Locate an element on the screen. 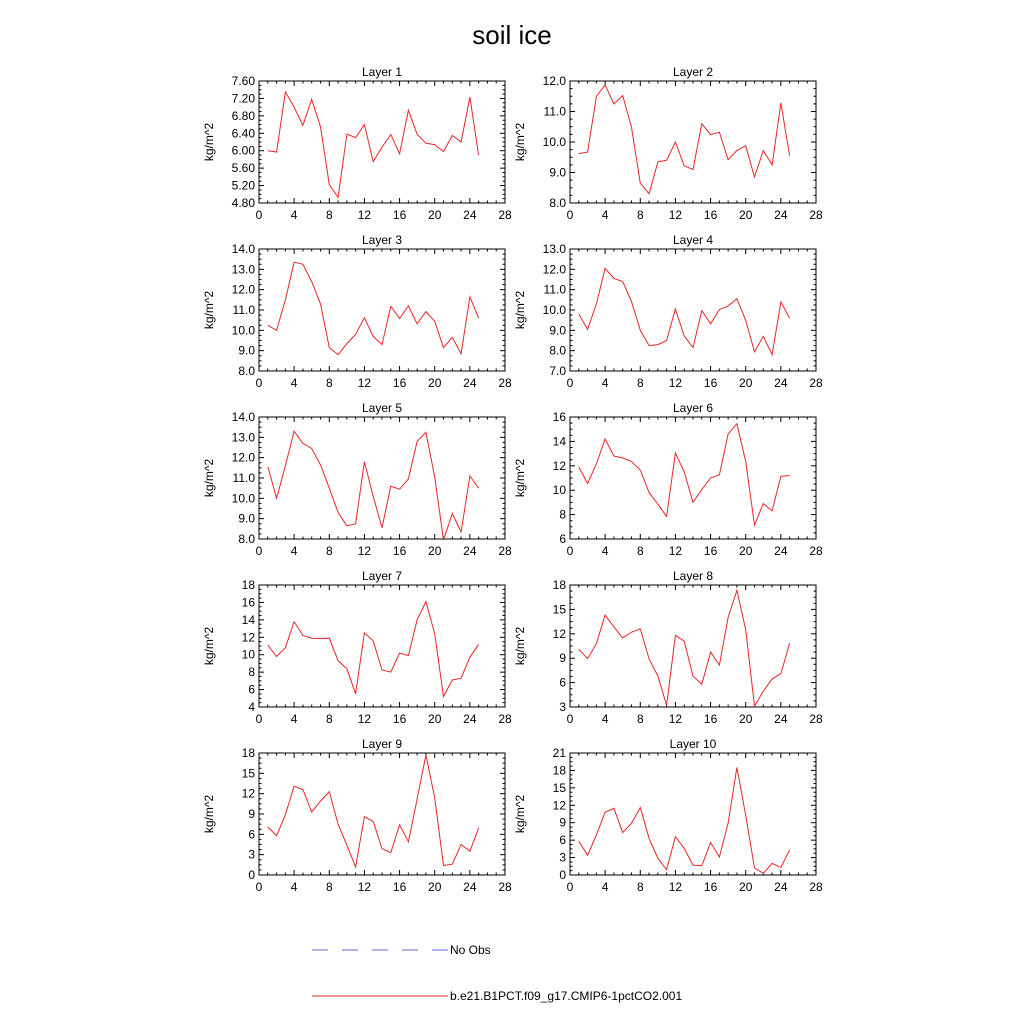 The height and width of the screenshot is (1024, 1024). y-tick-label: 13.0 is located at coordinates (244, 269).